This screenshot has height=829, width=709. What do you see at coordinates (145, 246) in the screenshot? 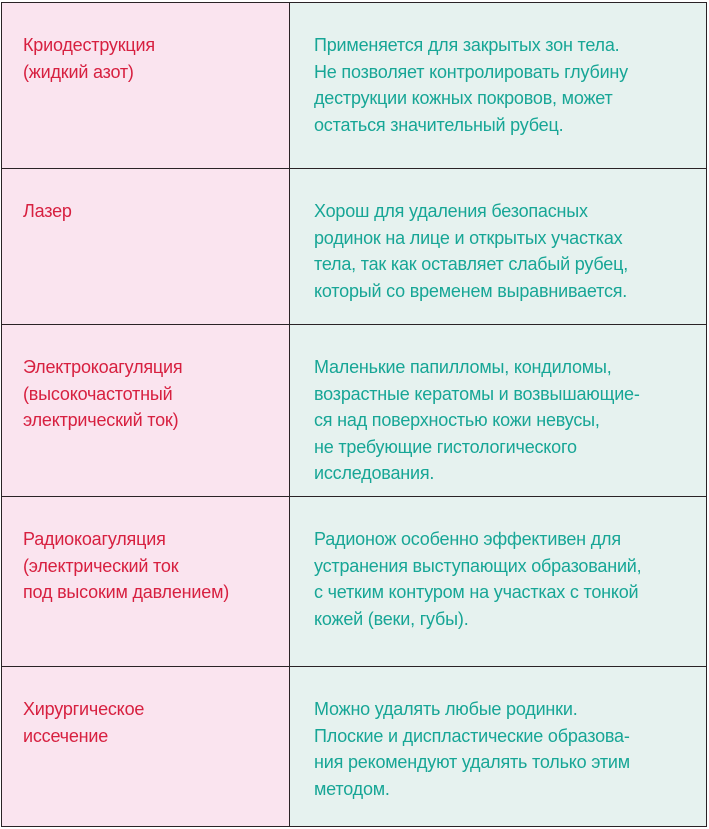
I see `method-cell: Лазер` at bounding box center [145, 246].